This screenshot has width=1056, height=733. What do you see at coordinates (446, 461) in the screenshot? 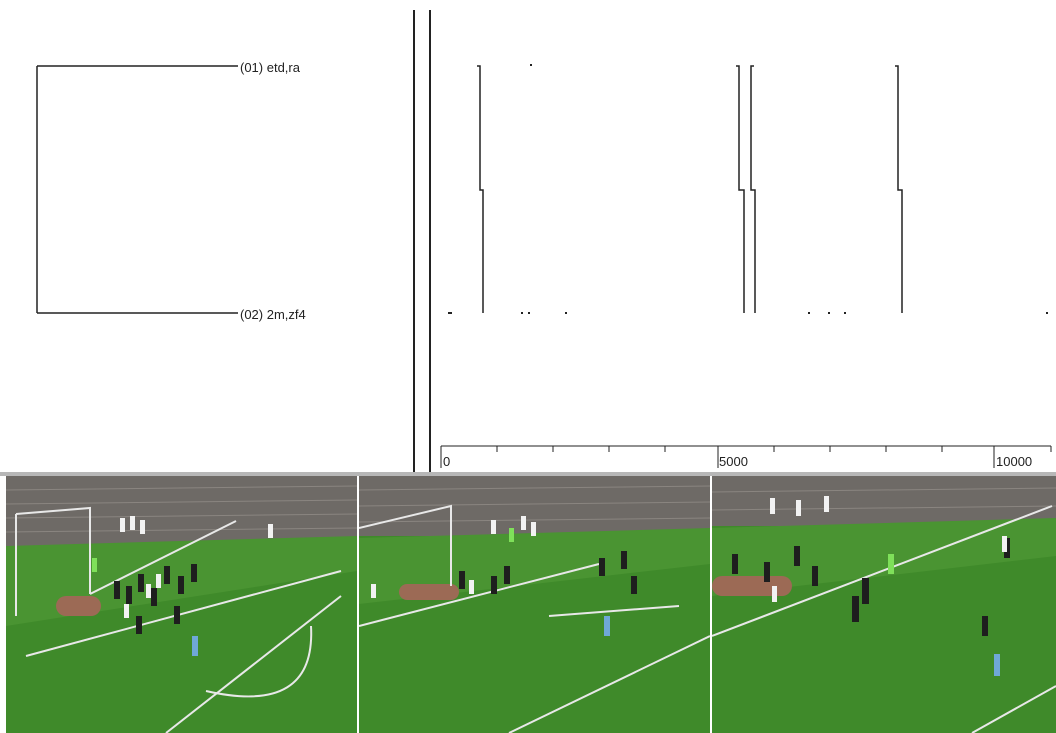
I see `axis-tick-label-0: 0` at bounding box center [446, 461].